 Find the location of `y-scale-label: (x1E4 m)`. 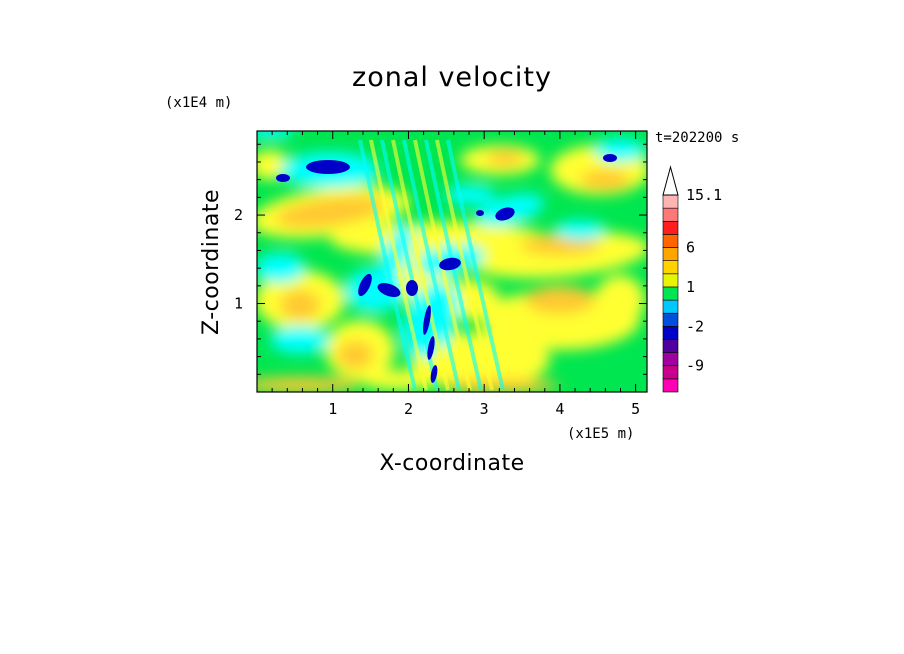

y-scale-label: (x1E4 m) is located at coordinates (198, 103).